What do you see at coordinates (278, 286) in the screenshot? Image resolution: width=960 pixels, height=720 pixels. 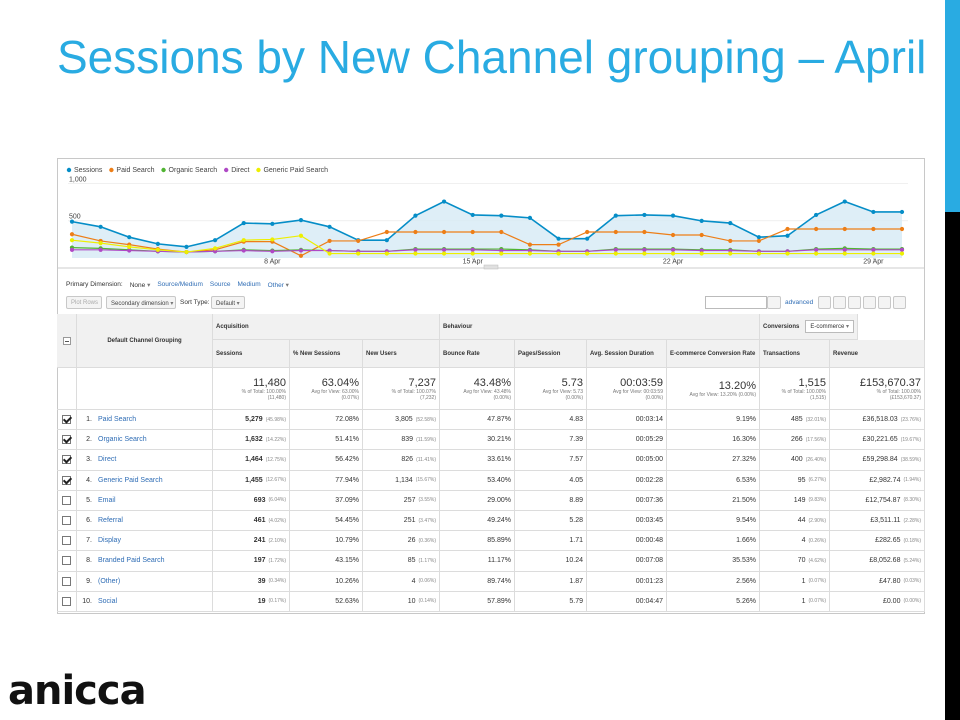 I see `dimension-option: Other` at bounding box center [278, 286].